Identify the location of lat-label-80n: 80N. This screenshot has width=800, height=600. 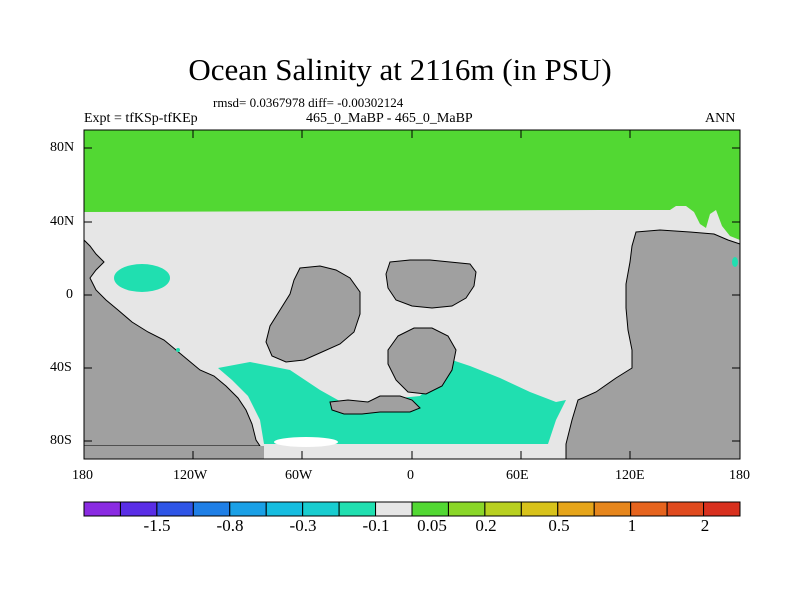
(62, 147).